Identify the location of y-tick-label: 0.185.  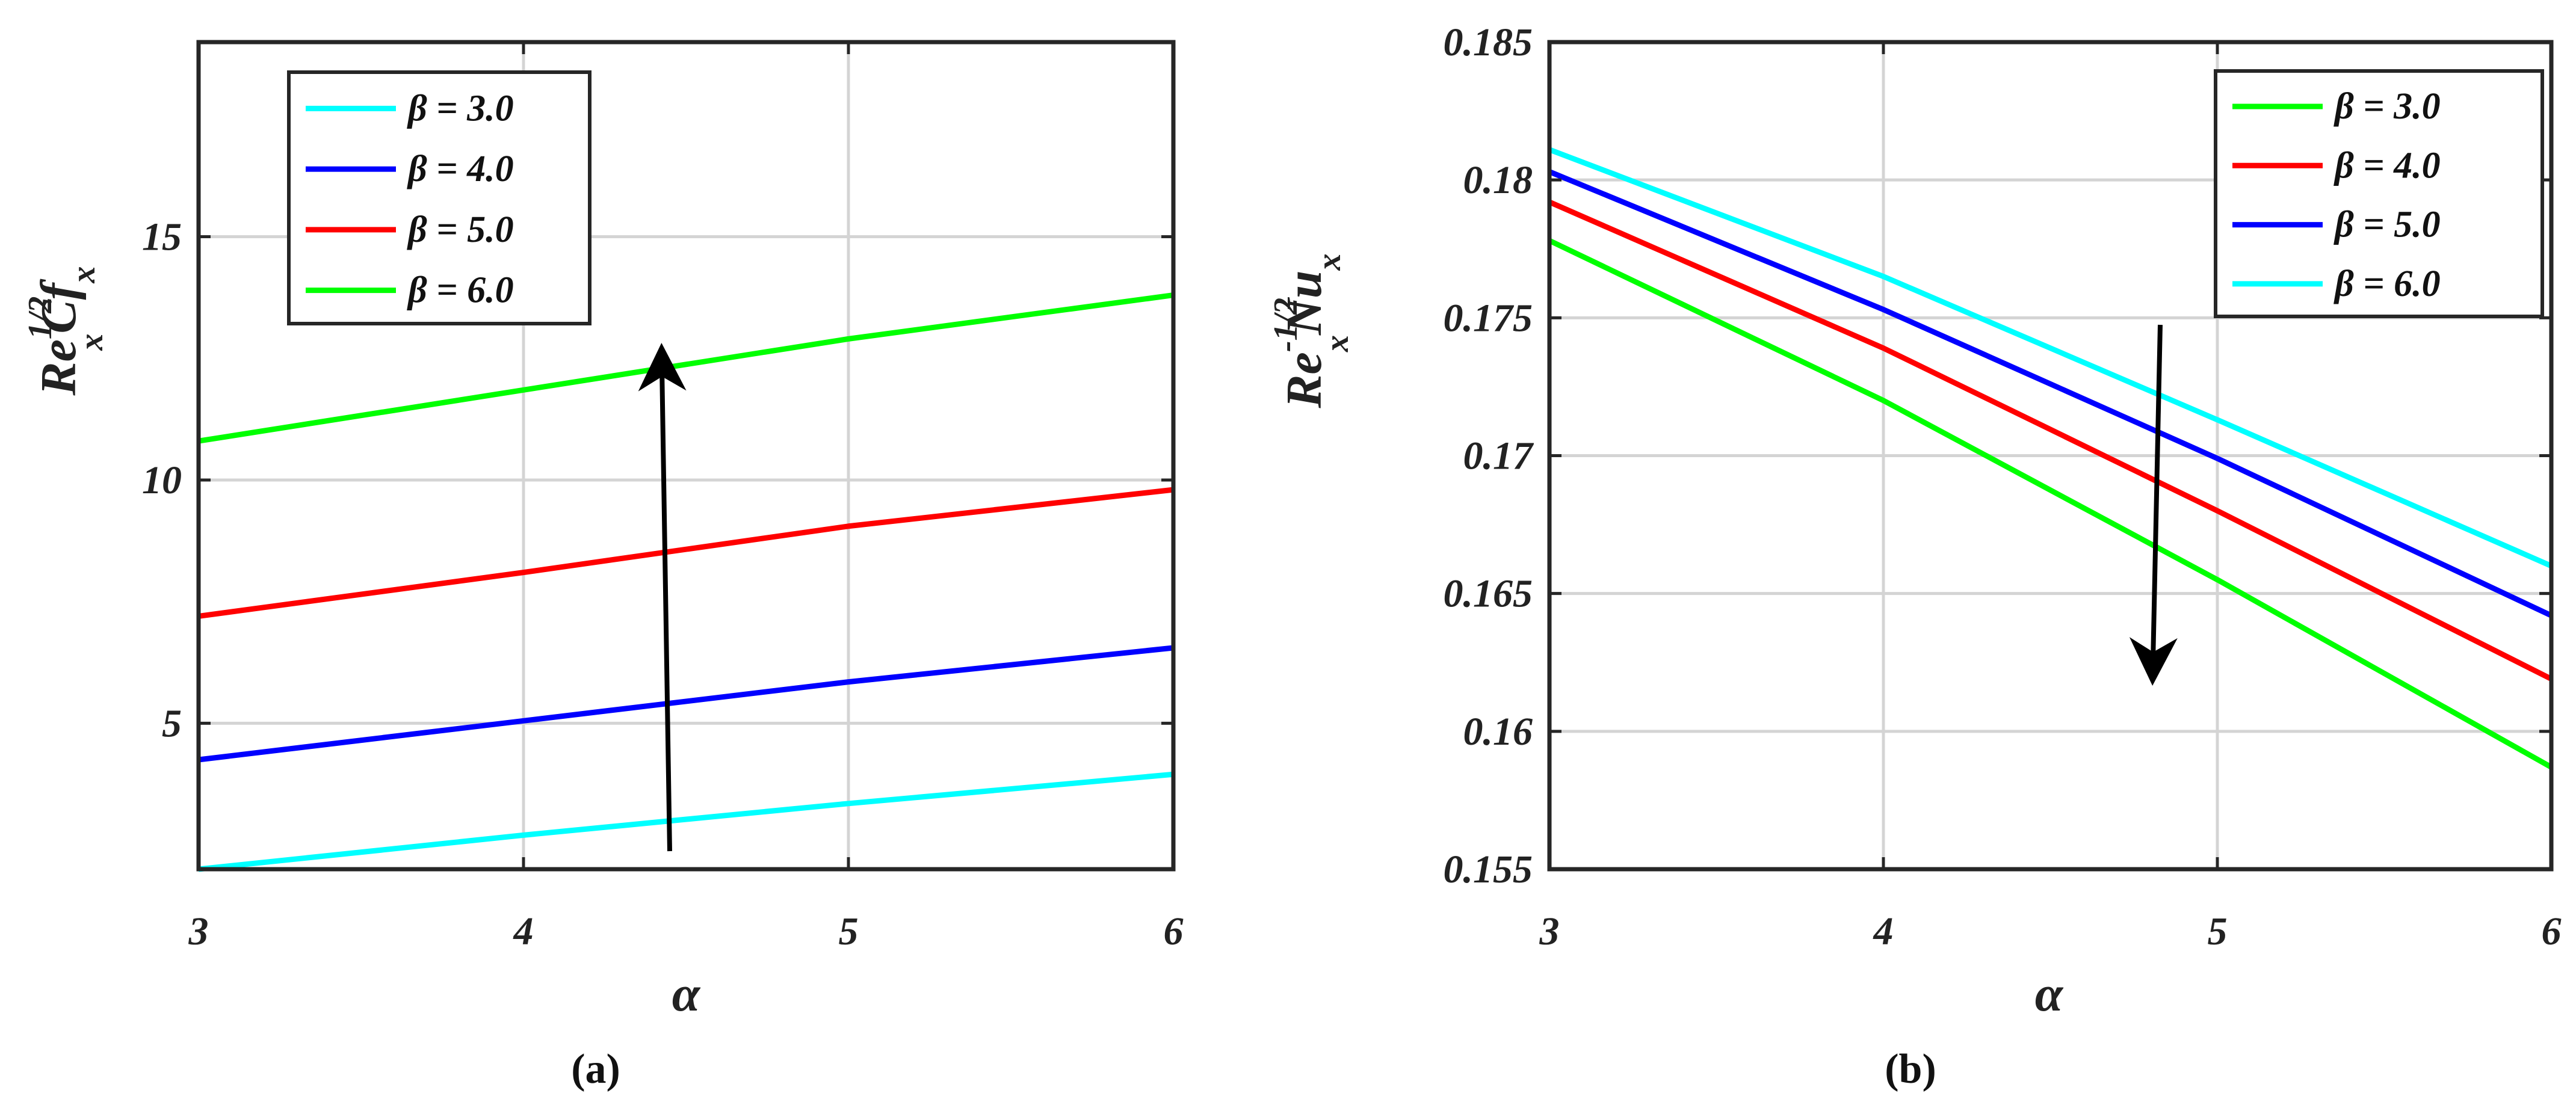
(1488, 42).